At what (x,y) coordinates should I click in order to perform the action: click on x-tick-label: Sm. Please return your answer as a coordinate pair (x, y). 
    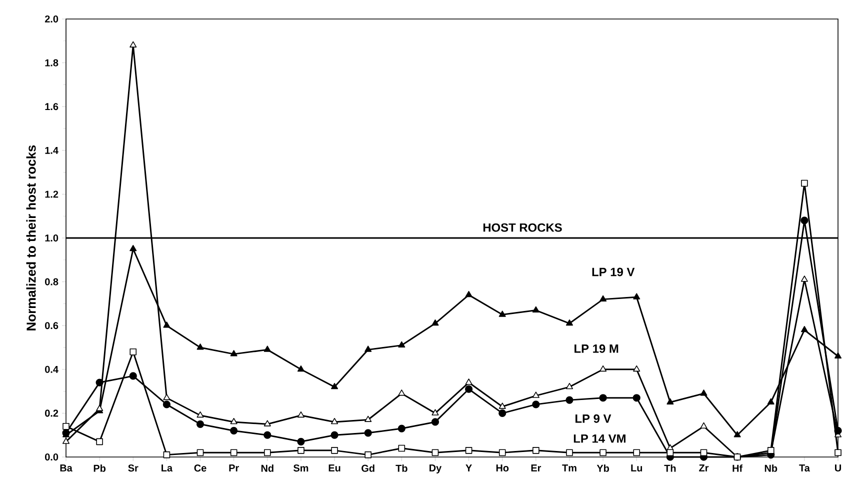
    Looking at the image, I should click on (300, 468).